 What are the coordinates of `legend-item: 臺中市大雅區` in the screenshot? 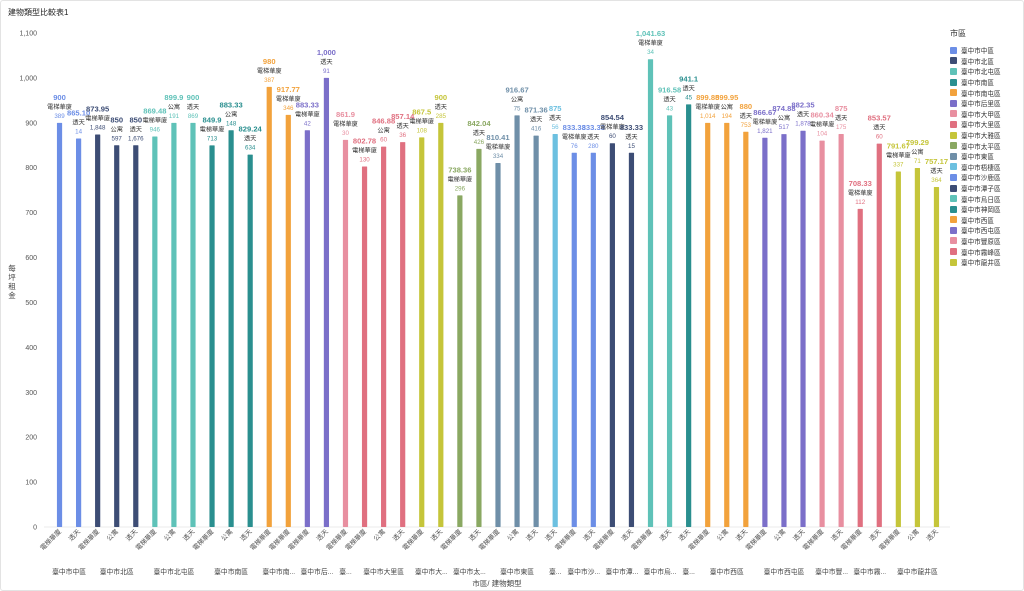 It's located at (986, 135).